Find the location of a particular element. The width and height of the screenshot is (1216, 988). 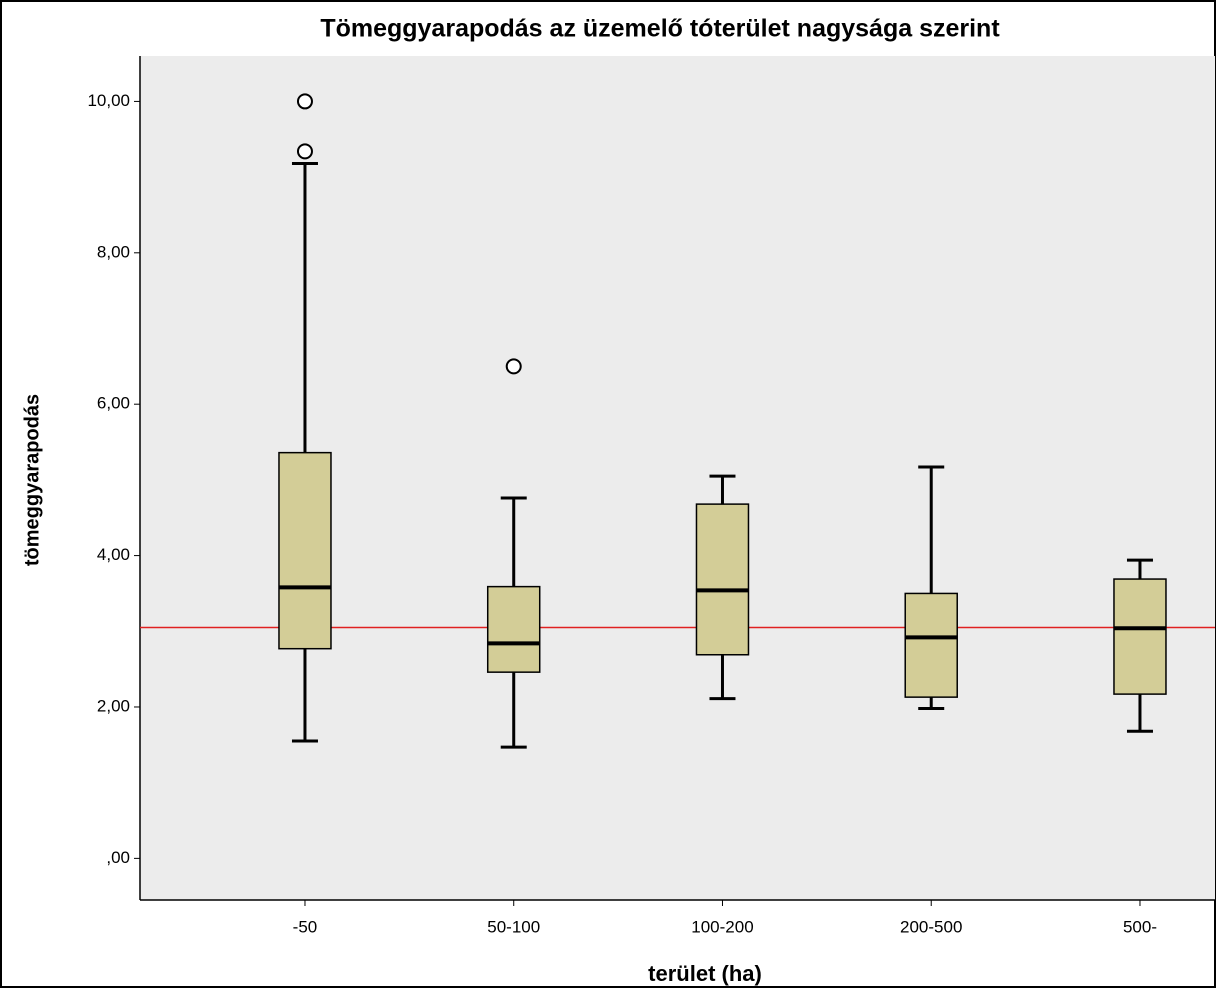

y-tick-label: 4,00 is located at coordinates (113, 554).